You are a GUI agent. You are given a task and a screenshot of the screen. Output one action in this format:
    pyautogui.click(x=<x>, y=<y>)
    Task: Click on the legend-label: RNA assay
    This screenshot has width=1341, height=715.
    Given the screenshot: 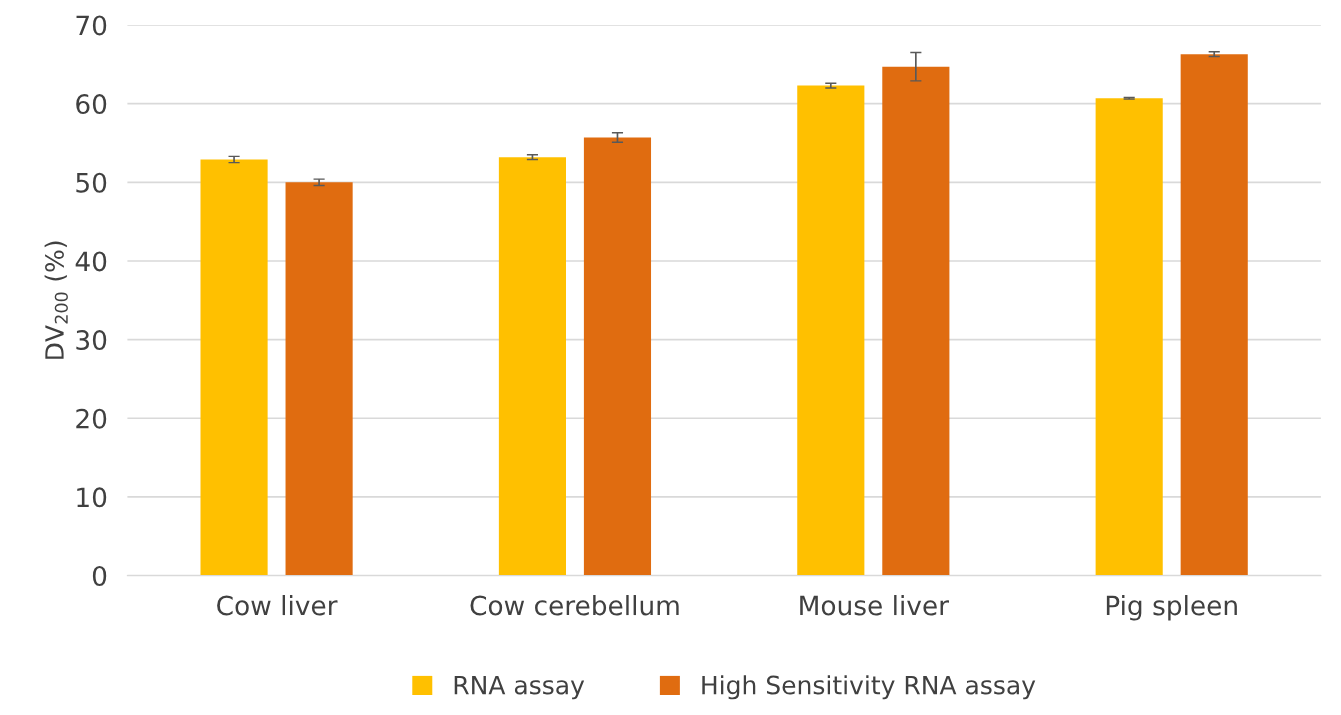 What is the action you would take?
    pyautogui.click(x=519, y=687)
    